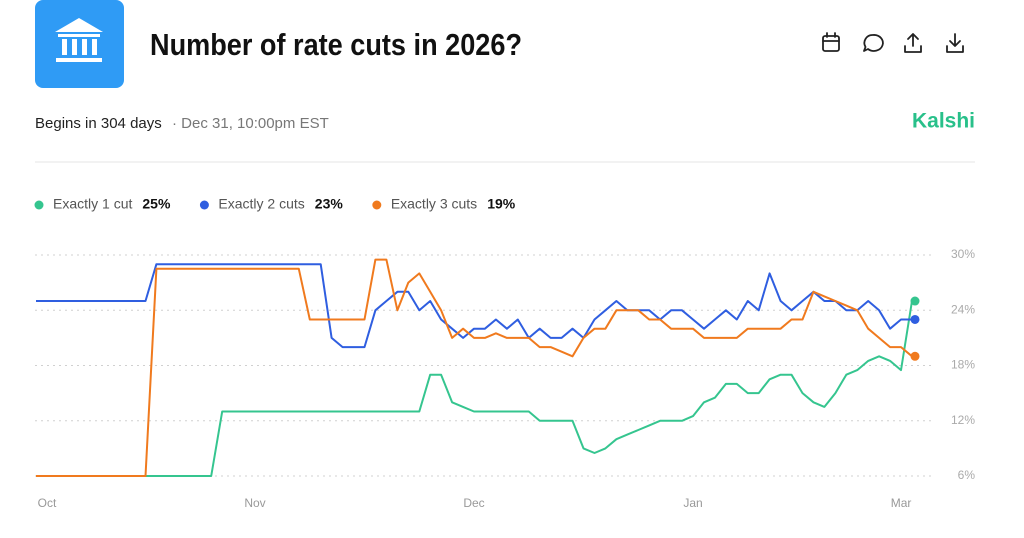  I want to click on legend-value: 25%, so click(156, 204).